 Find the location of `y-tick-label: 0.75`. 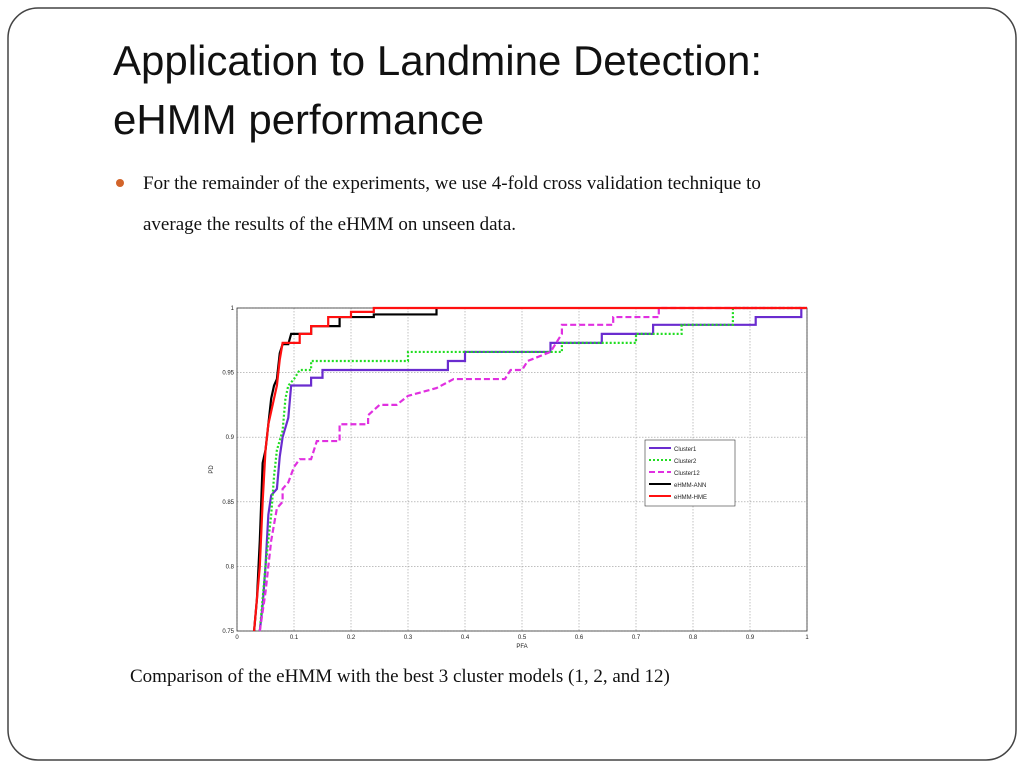

y-tick-label: 0.75 is located at coordinates (228, 632).